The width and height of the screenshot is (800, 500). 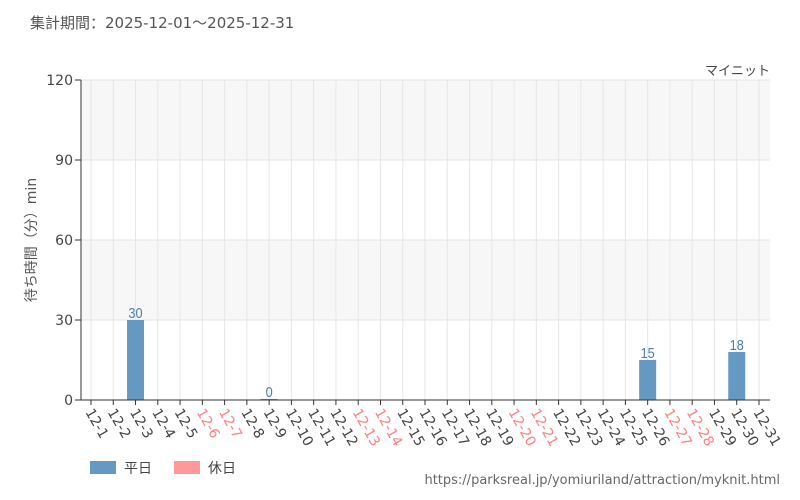 What do you see at coordinates (737, 344) in the screenshot?
I see `bar-value-label: 18` at bounding box center [737, 344].